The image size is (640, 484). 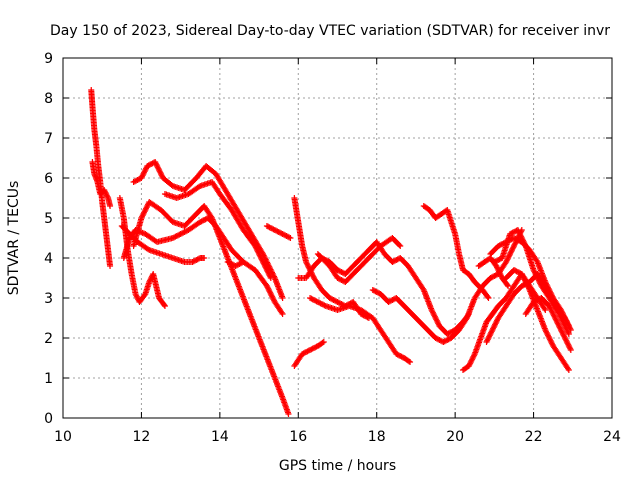 What do you see at coordinates (534, 437) in the screenshot?
I see `x-tick-label: 22` at bounding box center [534, 437].